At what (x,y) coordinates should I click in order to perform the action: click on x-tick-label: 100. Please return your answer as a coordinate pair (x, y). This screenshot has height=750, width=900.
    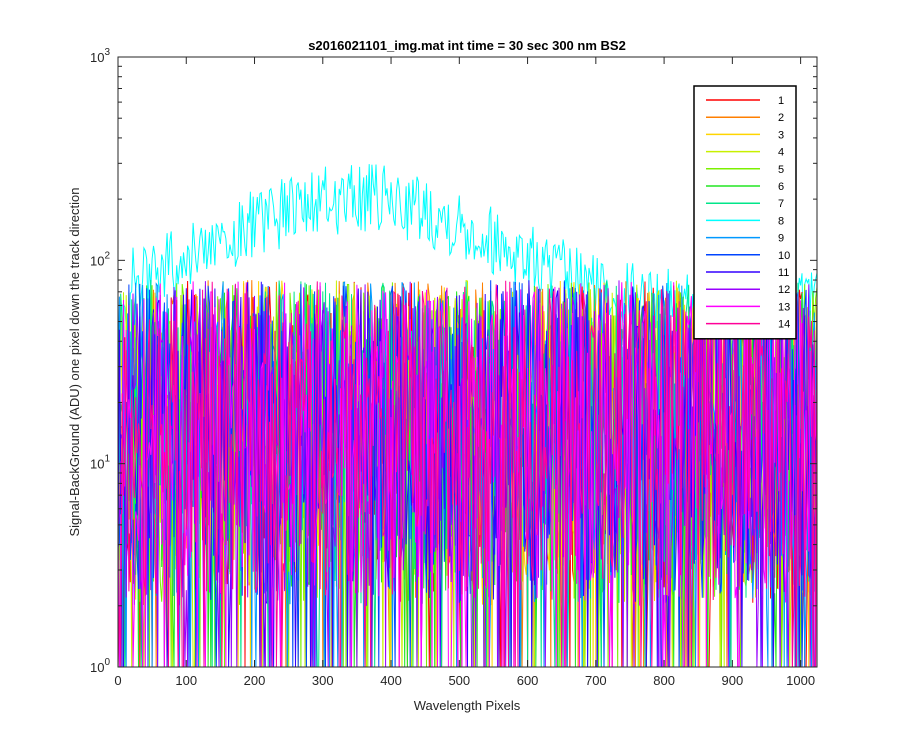
    Looking at the image, I should click on (186, 680).